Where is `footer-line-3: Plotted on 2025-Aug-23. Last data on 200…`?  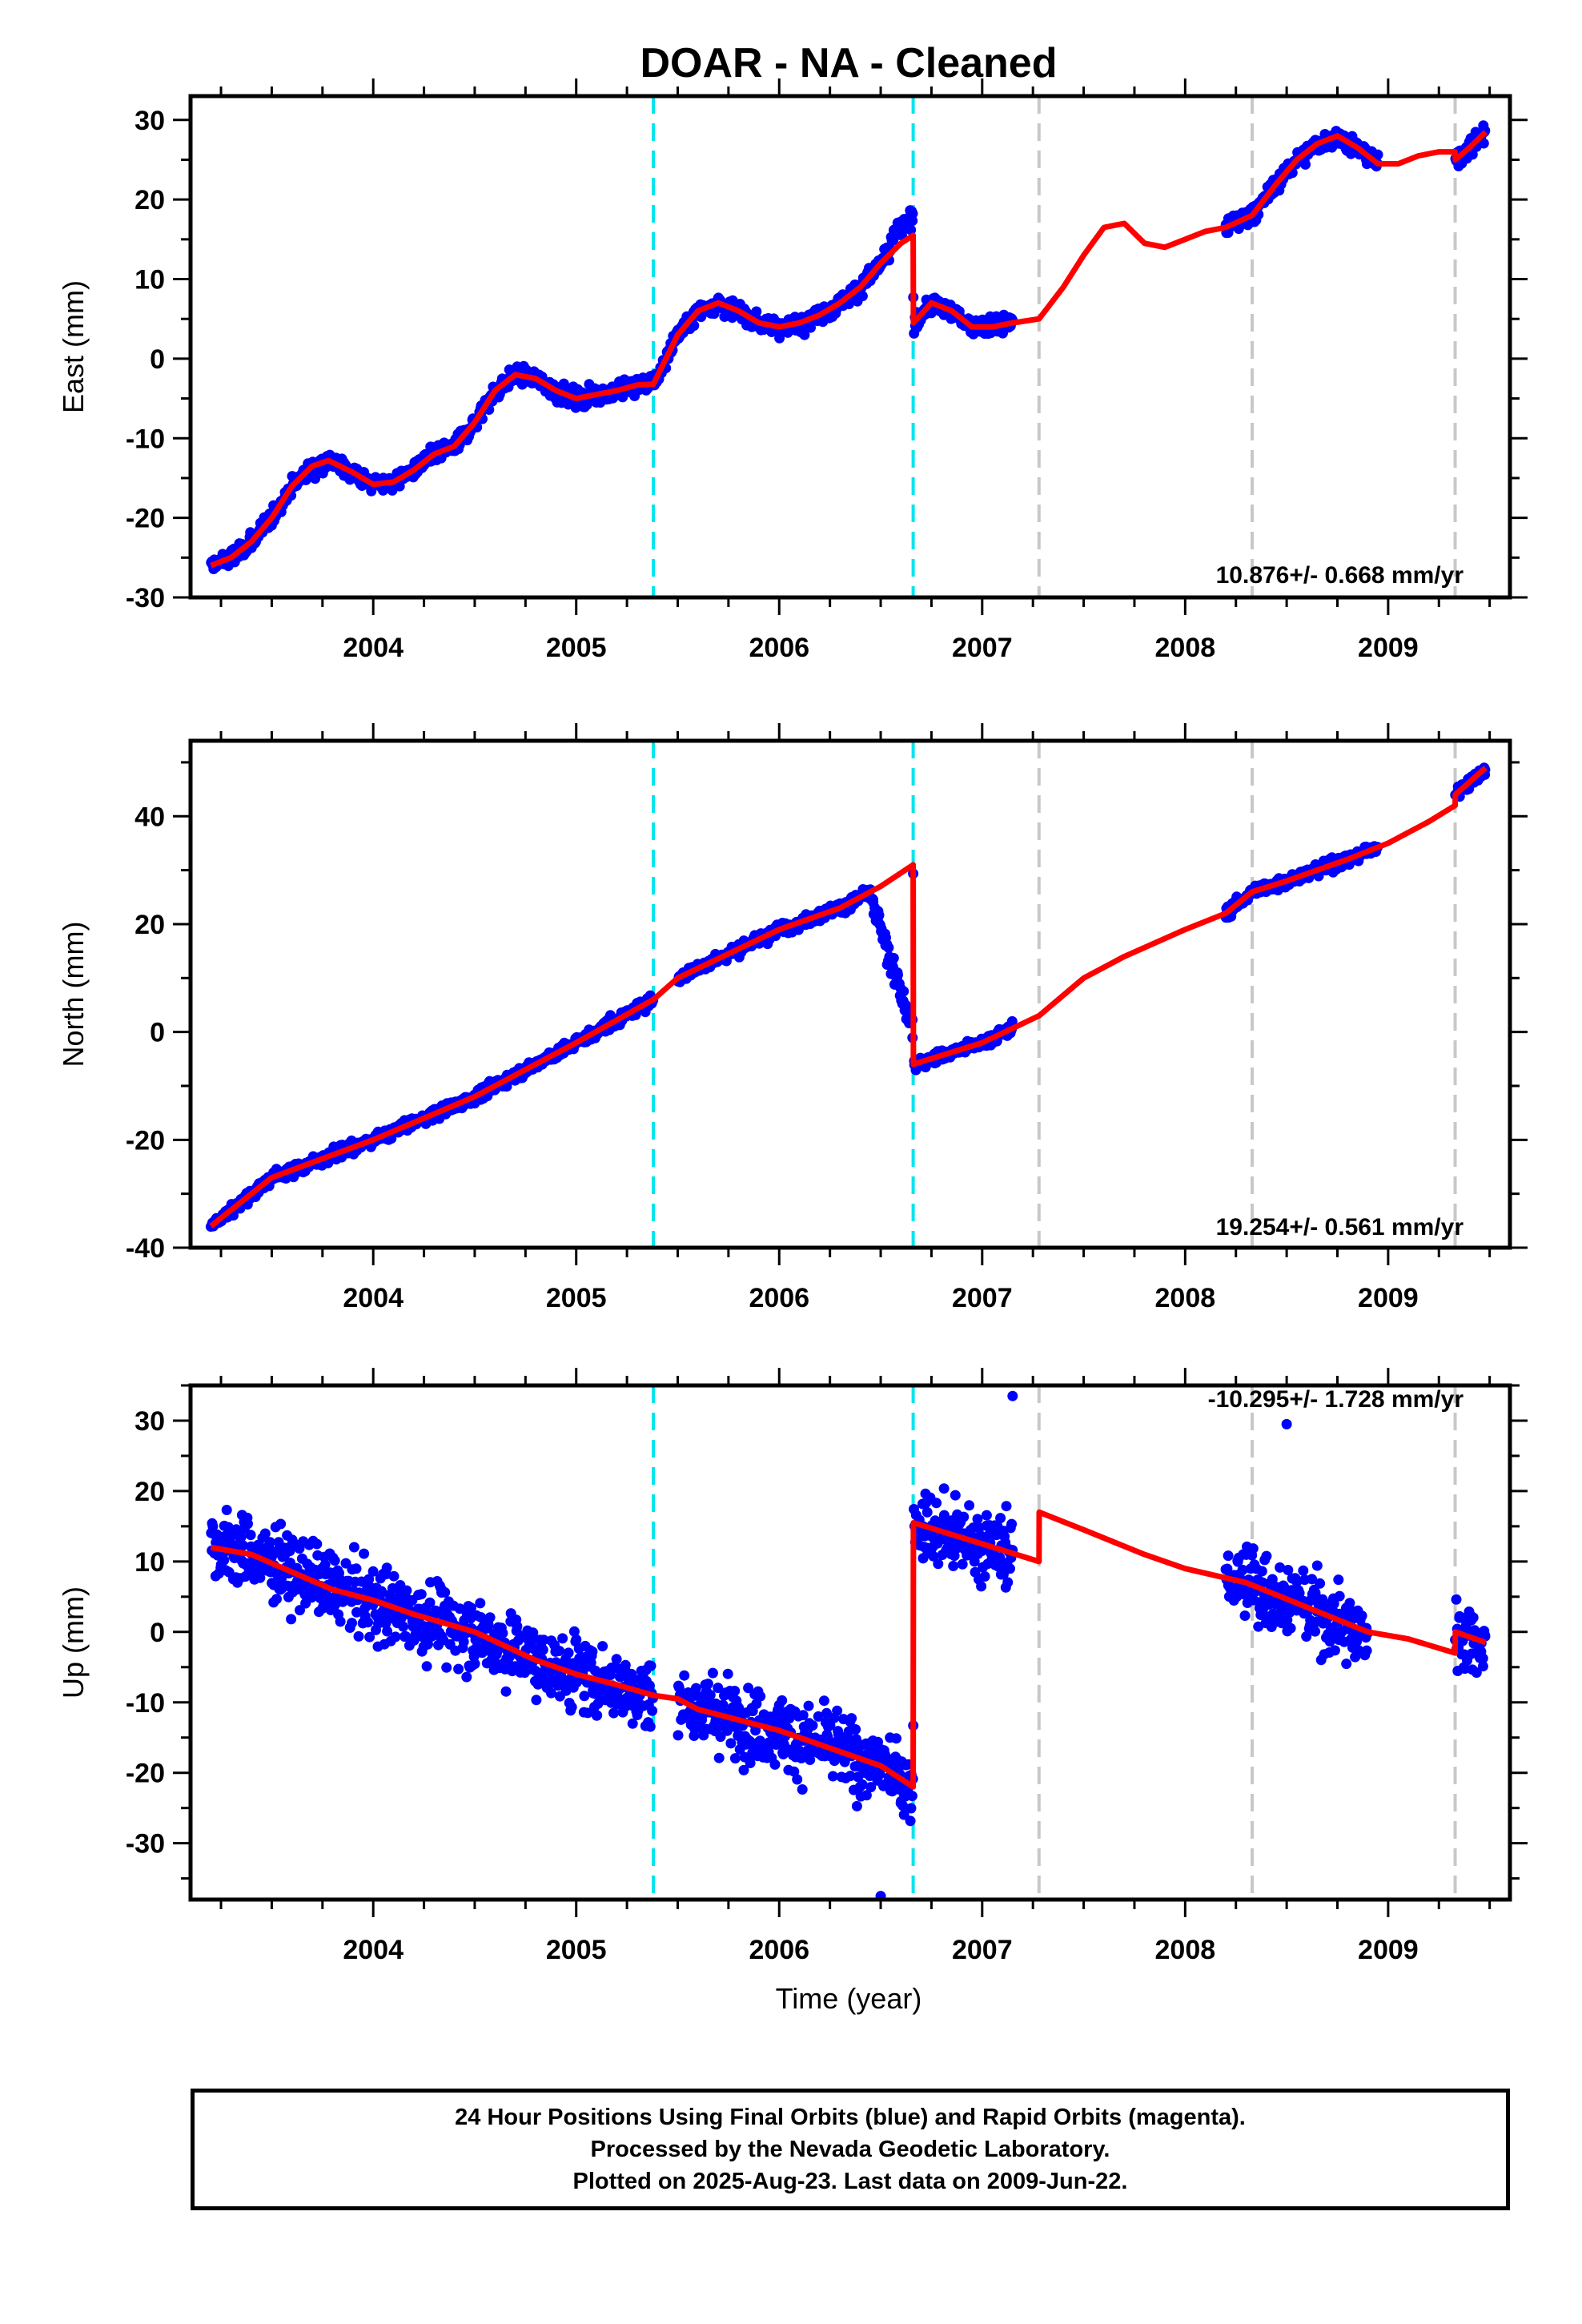 footer-line-3: Plotted on 2025-Aug-23. Last data on 200… is located at coordinates (850, 2181).